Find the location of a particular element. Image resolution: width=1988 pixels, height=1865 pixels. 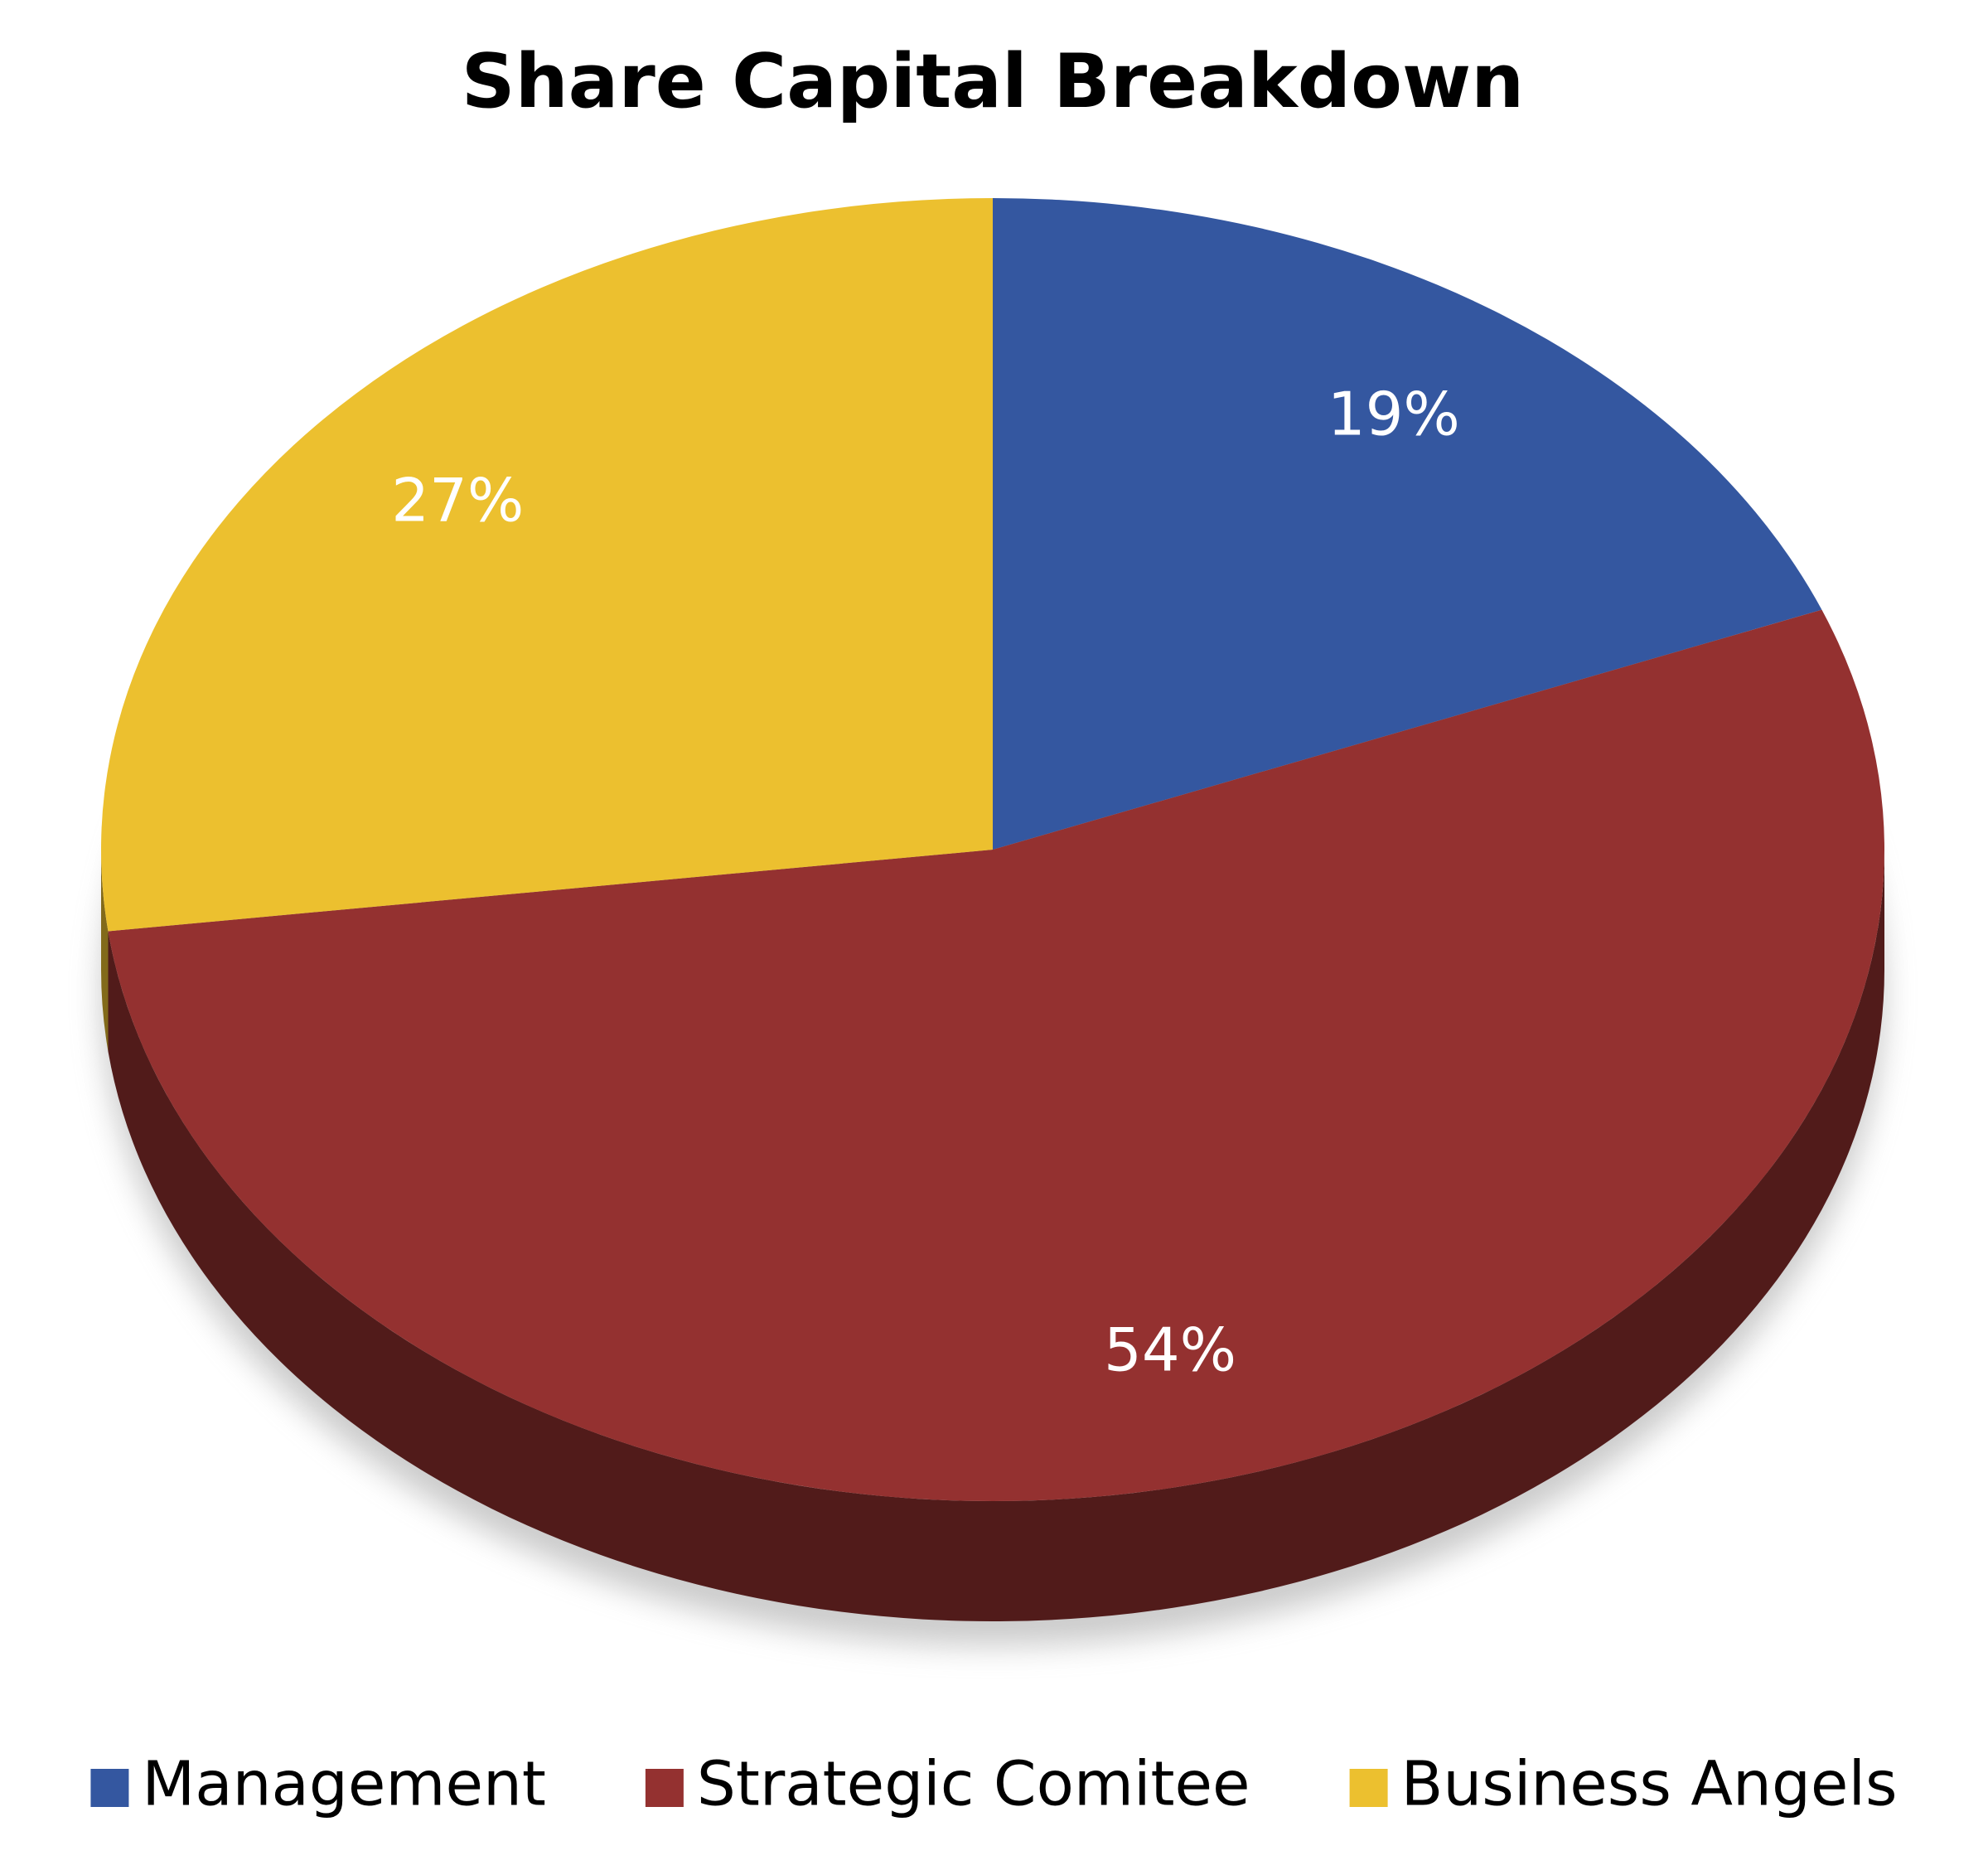

legend-item: Management is located at coordinates (318, 1784).